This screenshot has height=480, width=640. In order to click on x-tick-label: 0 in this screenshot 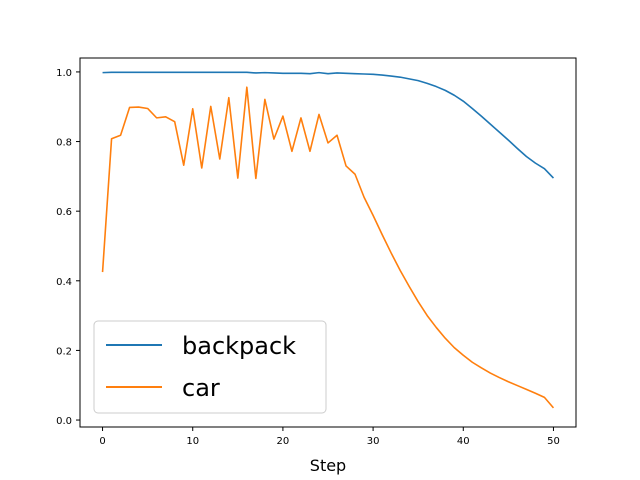, I will do `click(102, 441)`.